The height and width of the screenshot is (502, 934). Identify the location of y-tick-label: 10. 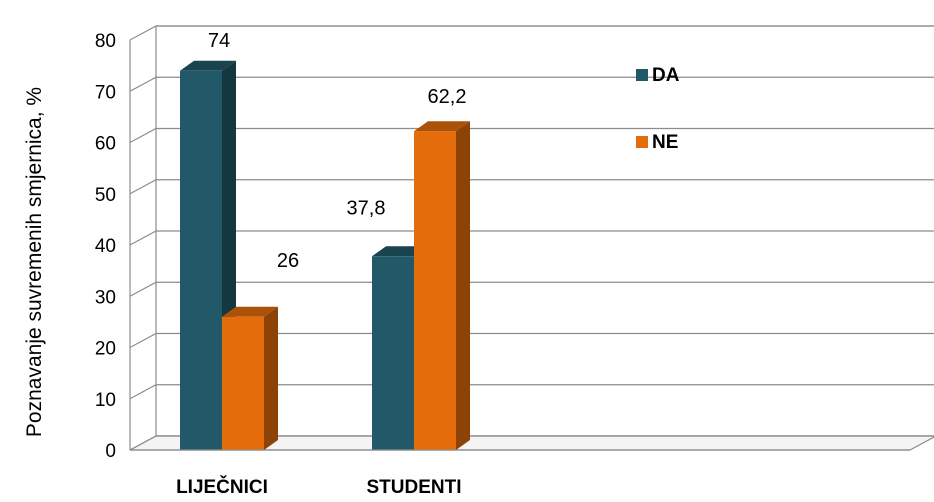
(105, 400).